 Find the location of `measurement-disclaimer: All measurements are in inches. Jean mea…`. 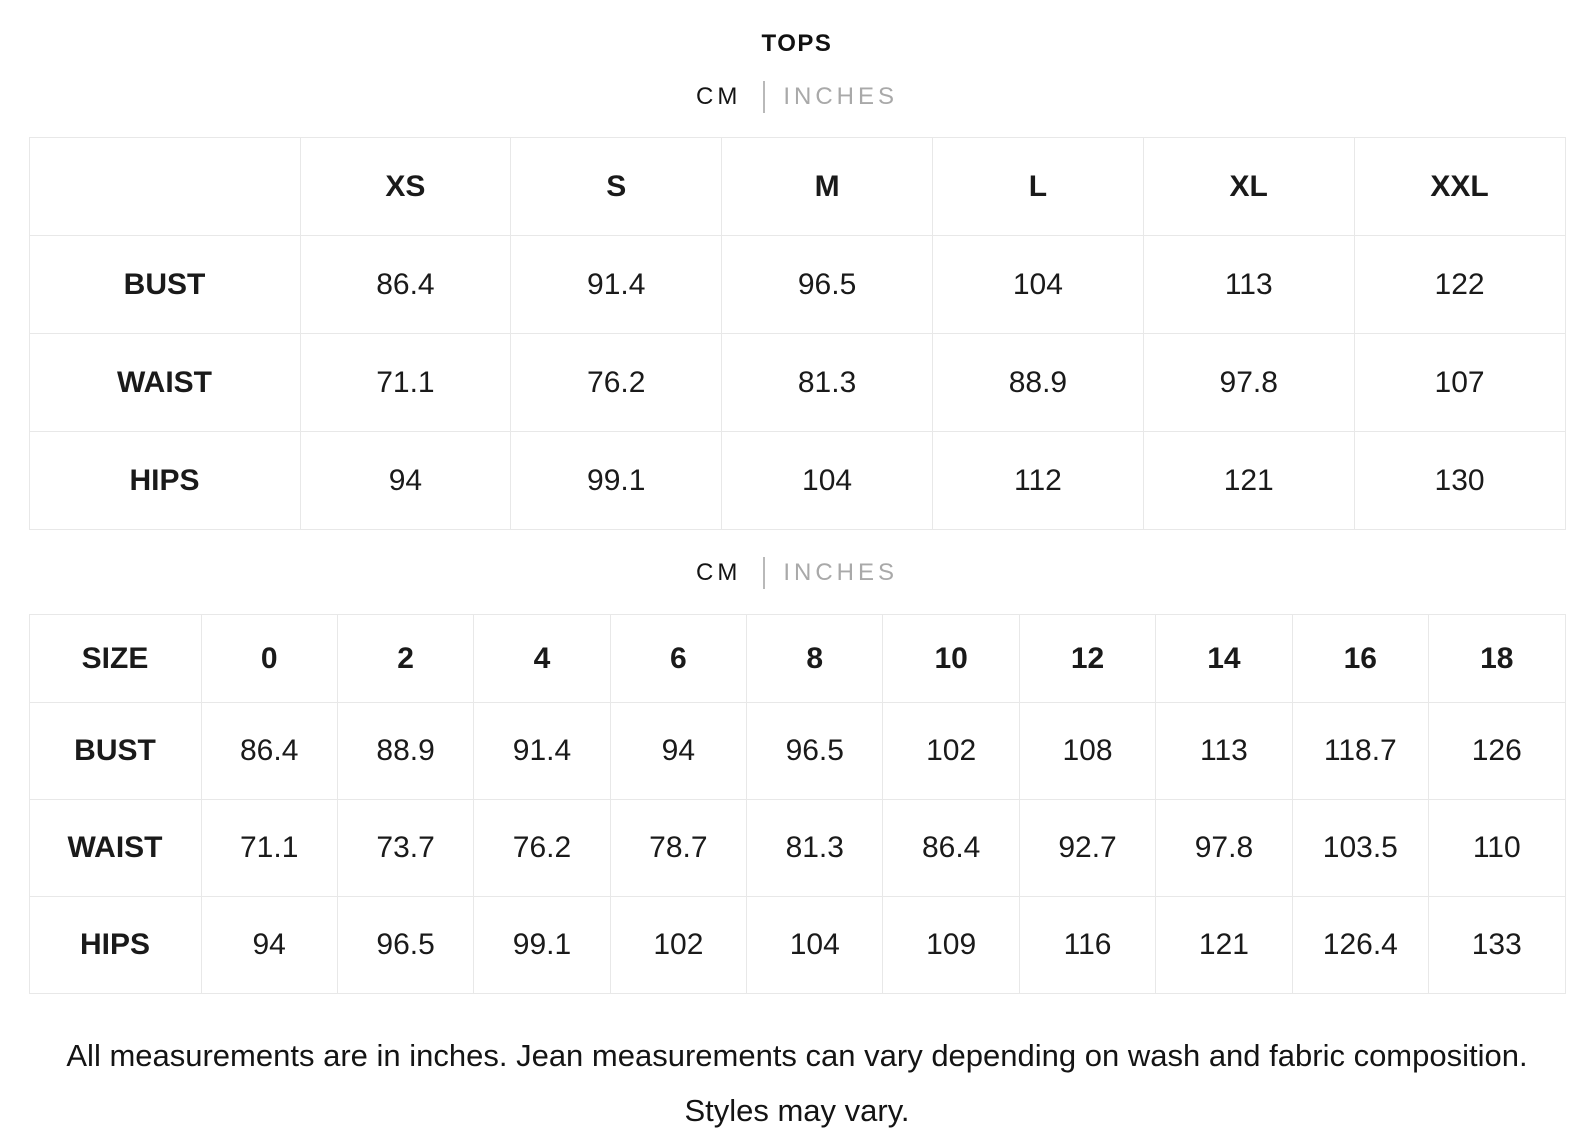

measurement-disclaimer: All measurements are in inches. Jean mea… is located at coordinates (797, 1083).